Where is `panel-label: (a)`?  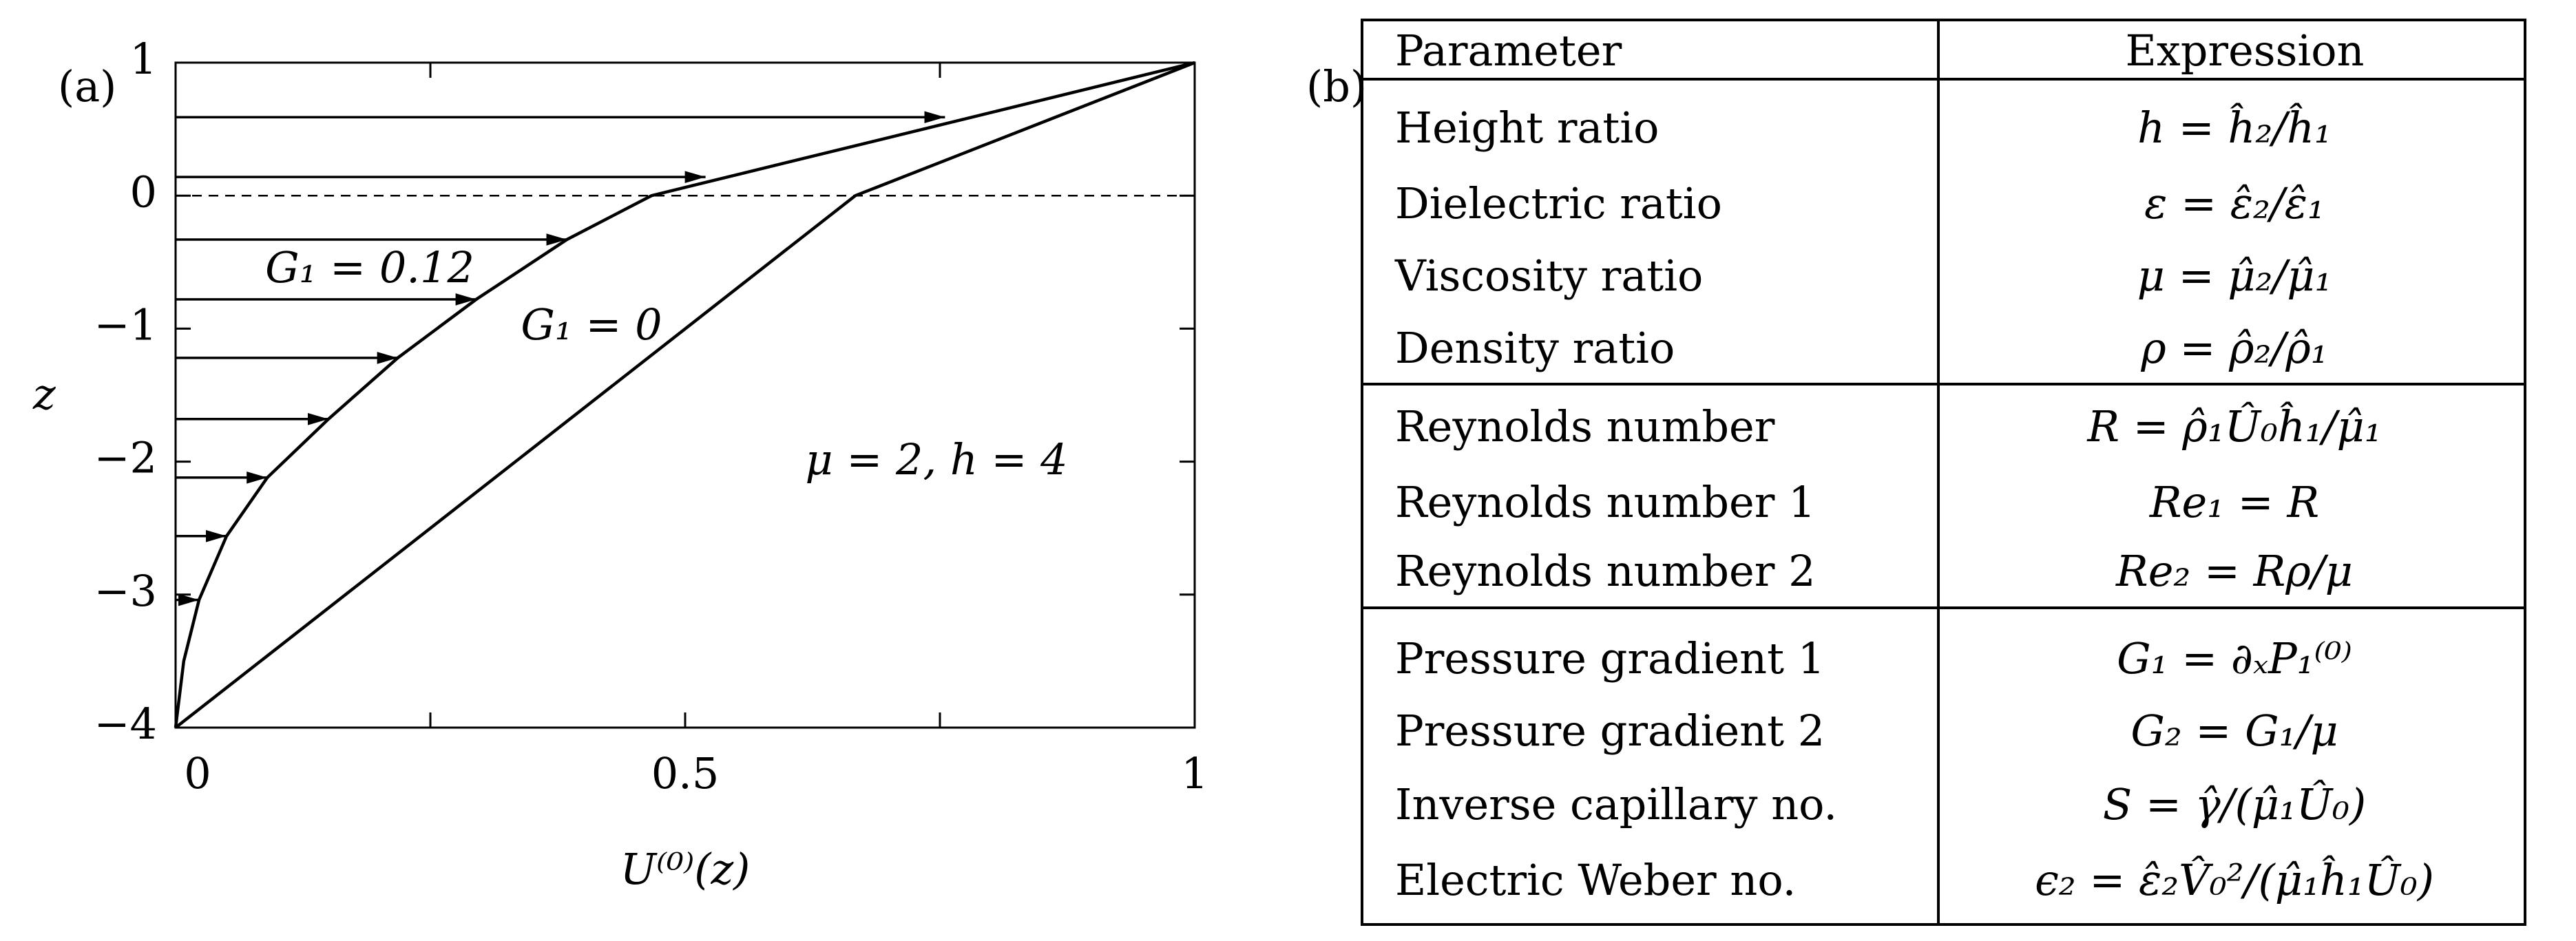 panel-label: (a) is located at coordinates (87, 86).